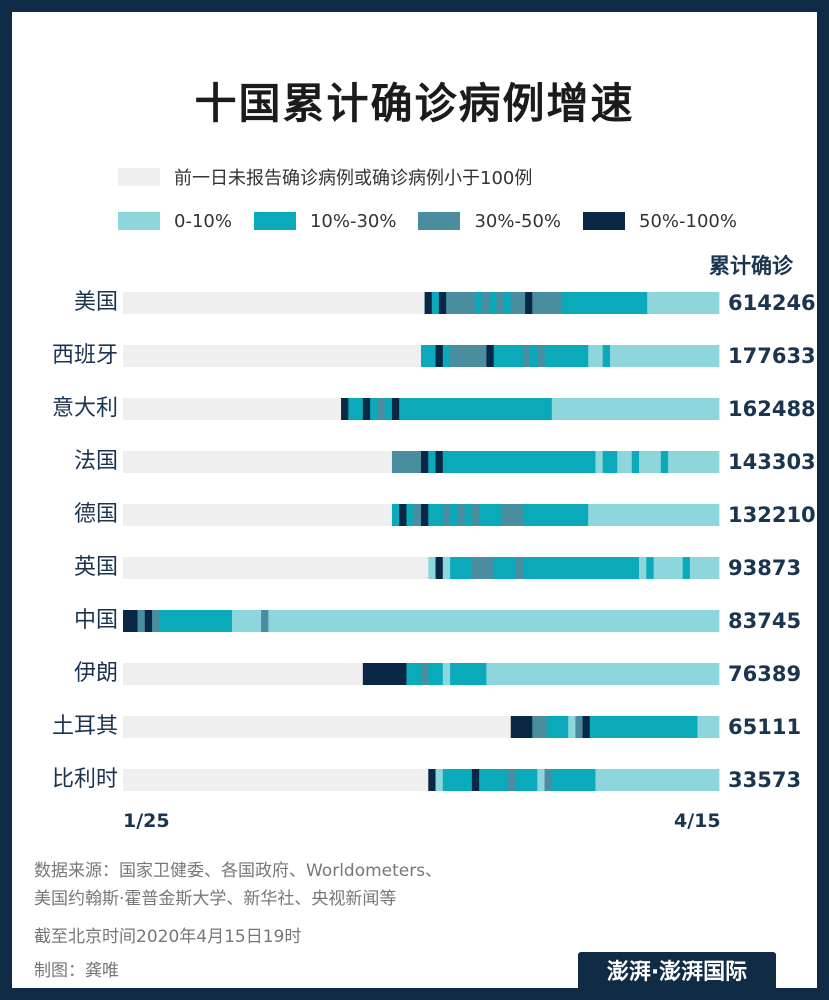 The width and height of the screenshot is (829, 1000). What do you see at coordinates (765, 727) in the screenshot?
I see `row-total: 65111` at bounding box center [765, 727].